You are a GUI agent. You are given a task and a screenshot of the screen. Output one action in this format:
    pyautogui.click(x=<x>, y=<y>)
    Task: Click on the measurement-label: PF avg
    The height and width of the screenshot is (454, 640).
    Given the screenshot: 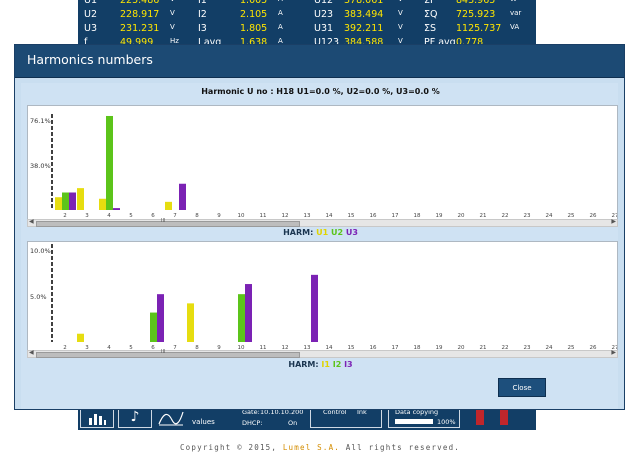 What is the action you would take?
    pyautogui.click(x=440, y=42)
    